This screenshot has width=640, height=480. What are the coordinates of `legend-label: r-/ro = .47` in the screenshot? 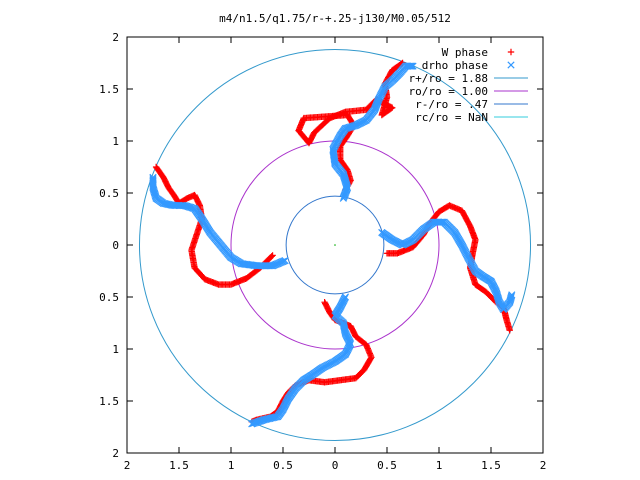 It's located at (451, 104).